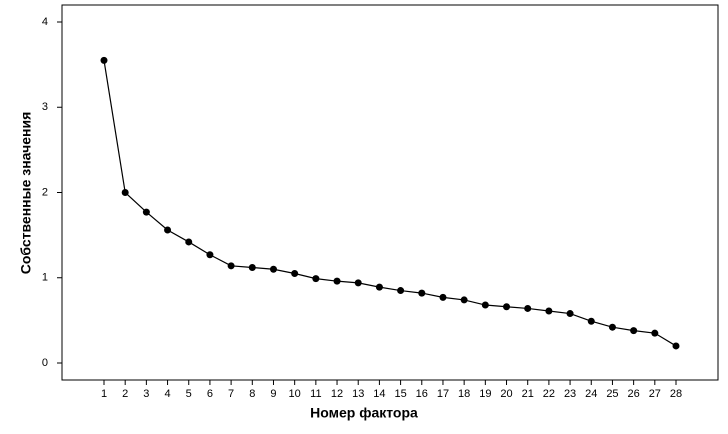 The width and height of the screenshot is (728, 434). What do you see at coordinates (400, 394) in the screenshot?
I see `x-tick-label: 15` at bounding box center [400, 394].